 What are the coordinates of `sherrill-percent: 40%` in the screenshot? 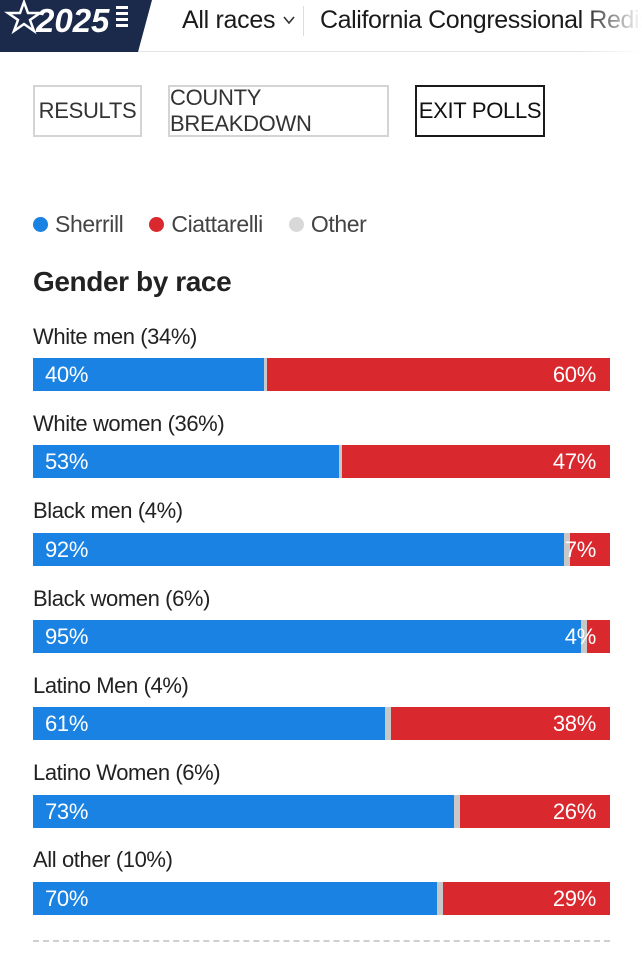 It's located at (67, 374).